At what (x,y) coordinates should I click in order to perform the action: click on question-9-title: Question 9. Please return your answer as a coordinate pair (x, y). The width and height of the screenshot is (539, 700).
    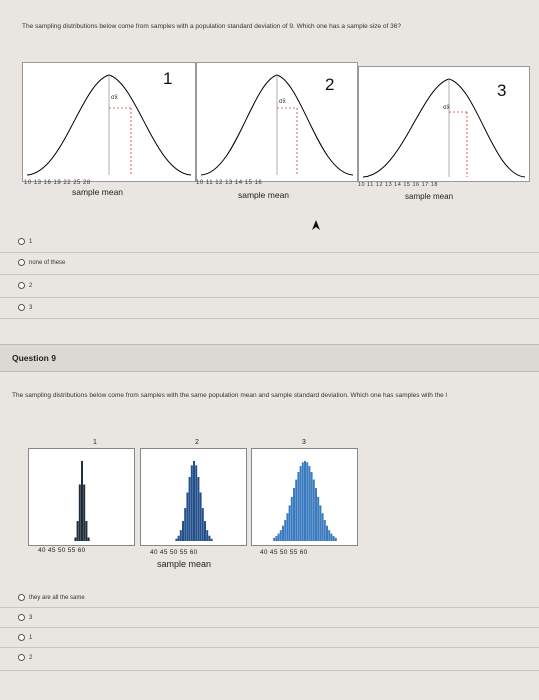
    Looking at the image, I should click on (34, 358).